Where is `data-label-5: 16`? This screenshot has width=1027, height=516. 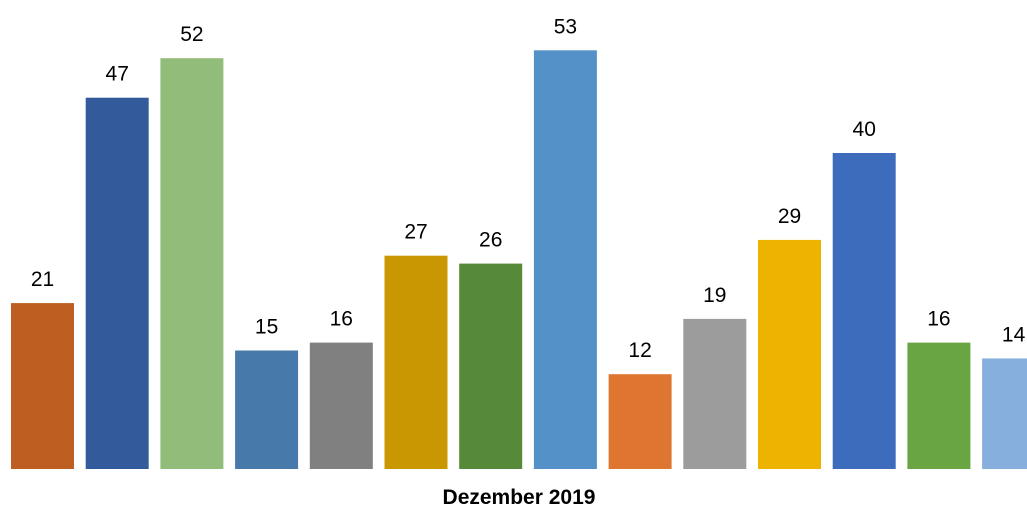
data-label-5: 16 is located at coordinates (341, 319).